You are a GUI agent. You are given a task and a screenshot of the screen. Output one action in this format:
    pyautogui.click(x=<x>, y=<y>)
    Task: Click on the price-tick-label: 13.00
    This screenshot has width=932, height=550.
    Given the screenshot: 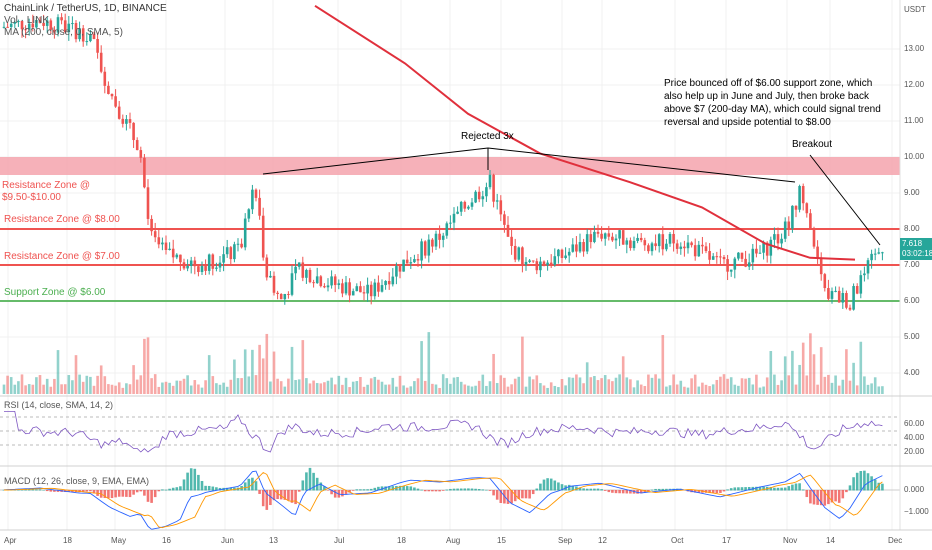 What is the action you would take?
    pyautogui.click(x=914, y=48)
    